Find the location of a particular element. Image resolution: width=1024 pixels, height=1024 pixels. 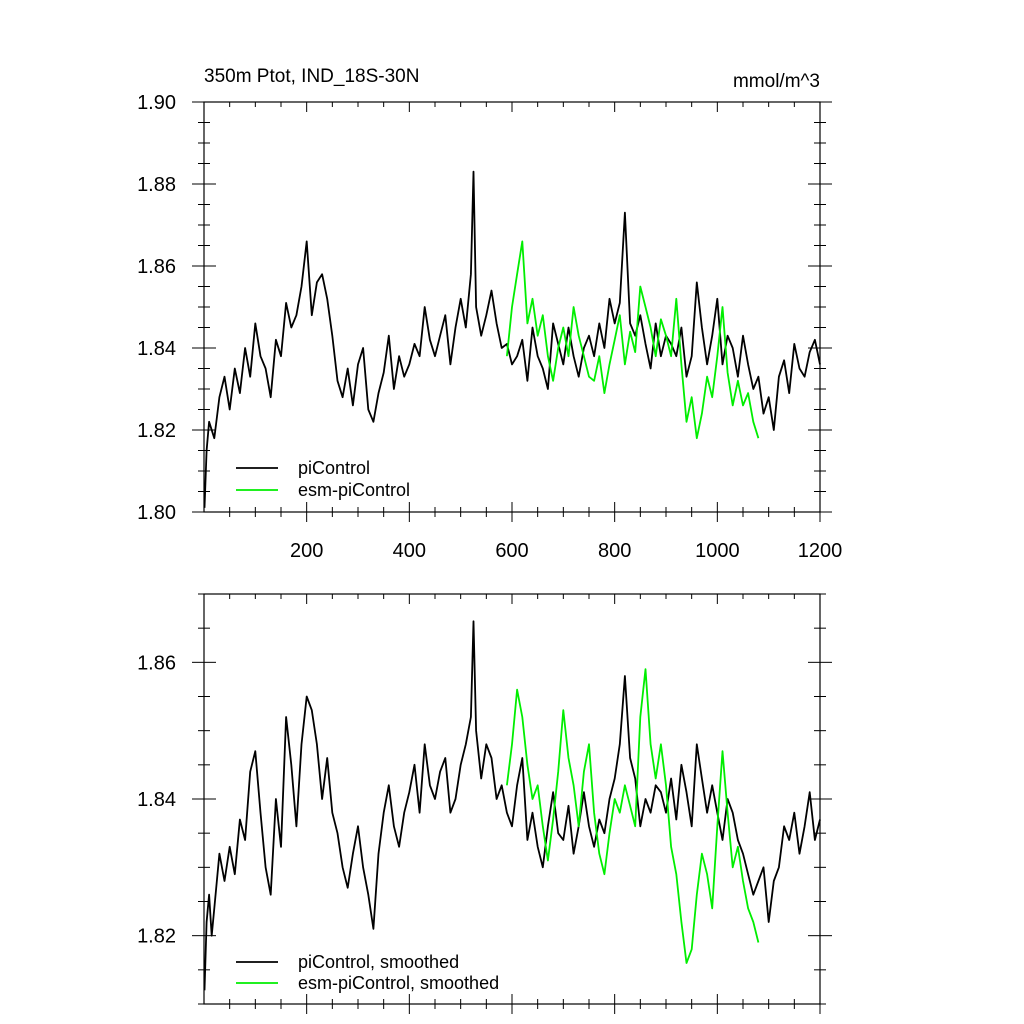

top-series-line-esm-picontrol is located at coordinates (633, 340).